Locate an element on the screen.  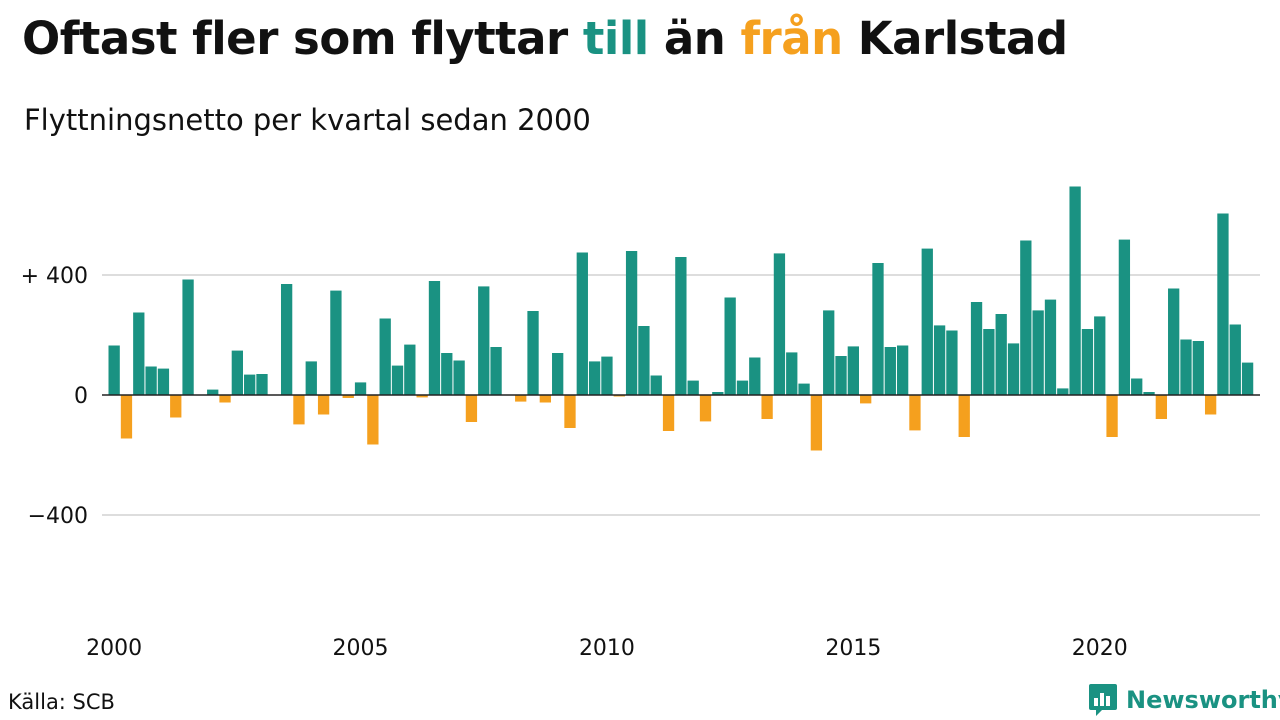
x-tick-label: 2015 is located at coordinates (853, 648).